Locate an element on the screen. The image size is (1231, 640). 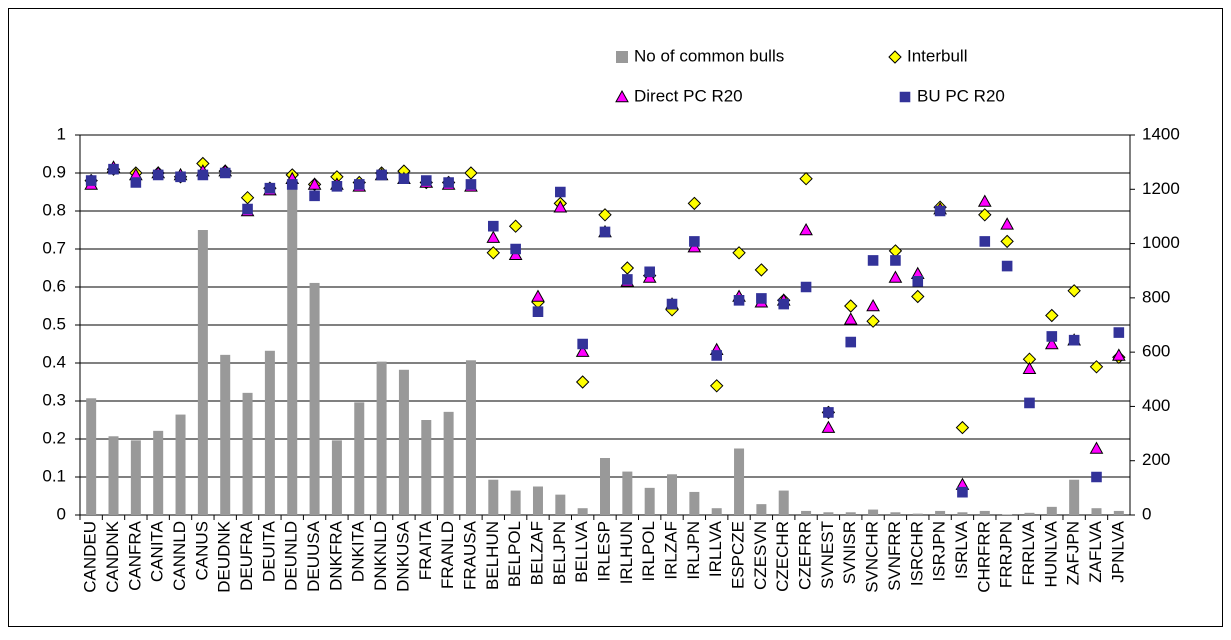
x-tick-label: FRRJPN is located at coordinates (1006, 554).